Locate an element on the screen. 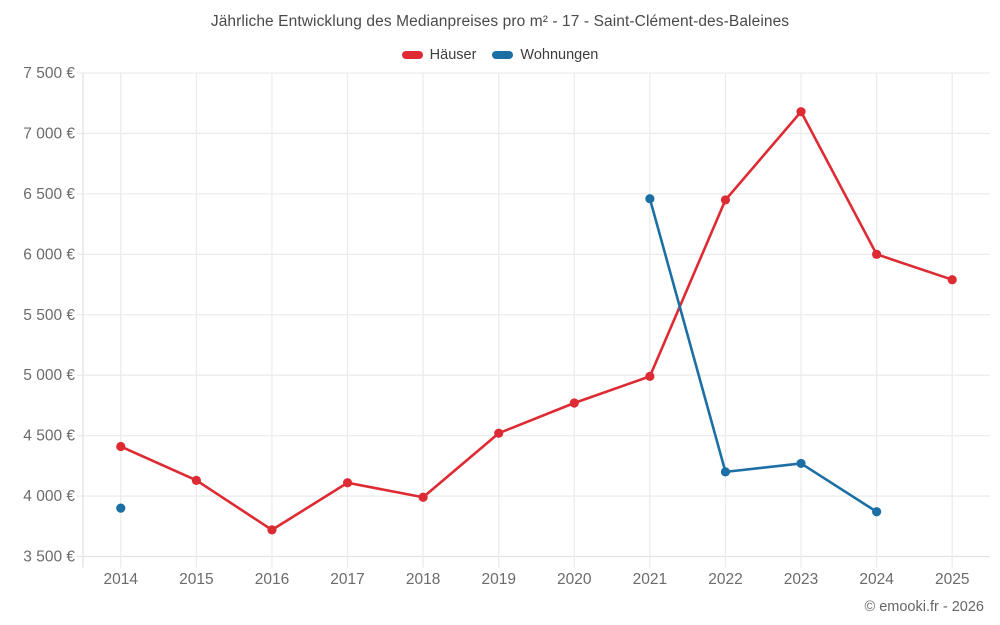 The width and height of the screenshot is (1000, 625). x-axis-label: 2015 is located at coordinates (196, 579).